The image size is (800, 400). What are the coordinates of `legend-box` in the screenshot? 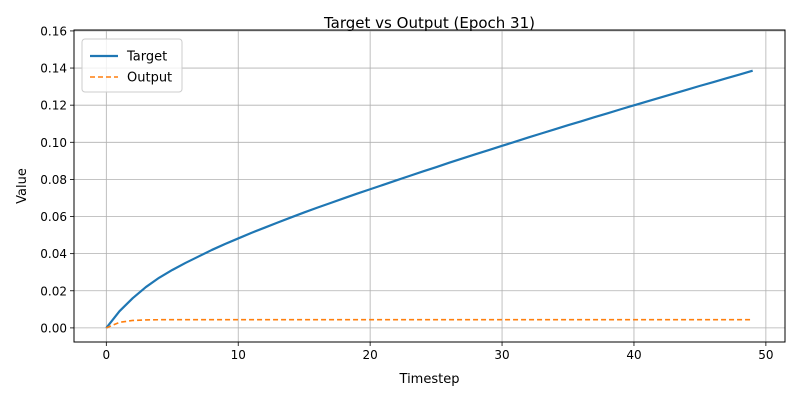 It's located at (132, 65).